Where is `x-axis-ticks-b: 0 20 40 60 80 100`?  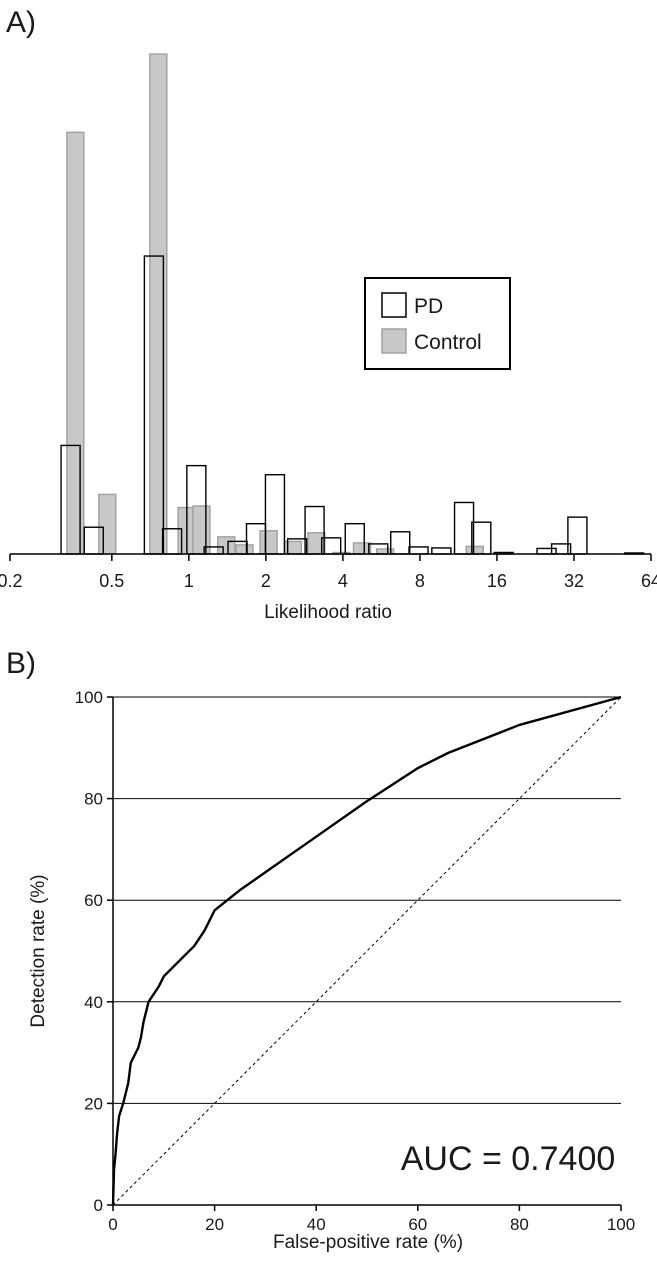 x-axis-ticks-b: 0 20 40 60 80 100 is located at coordinates (371, 1219).